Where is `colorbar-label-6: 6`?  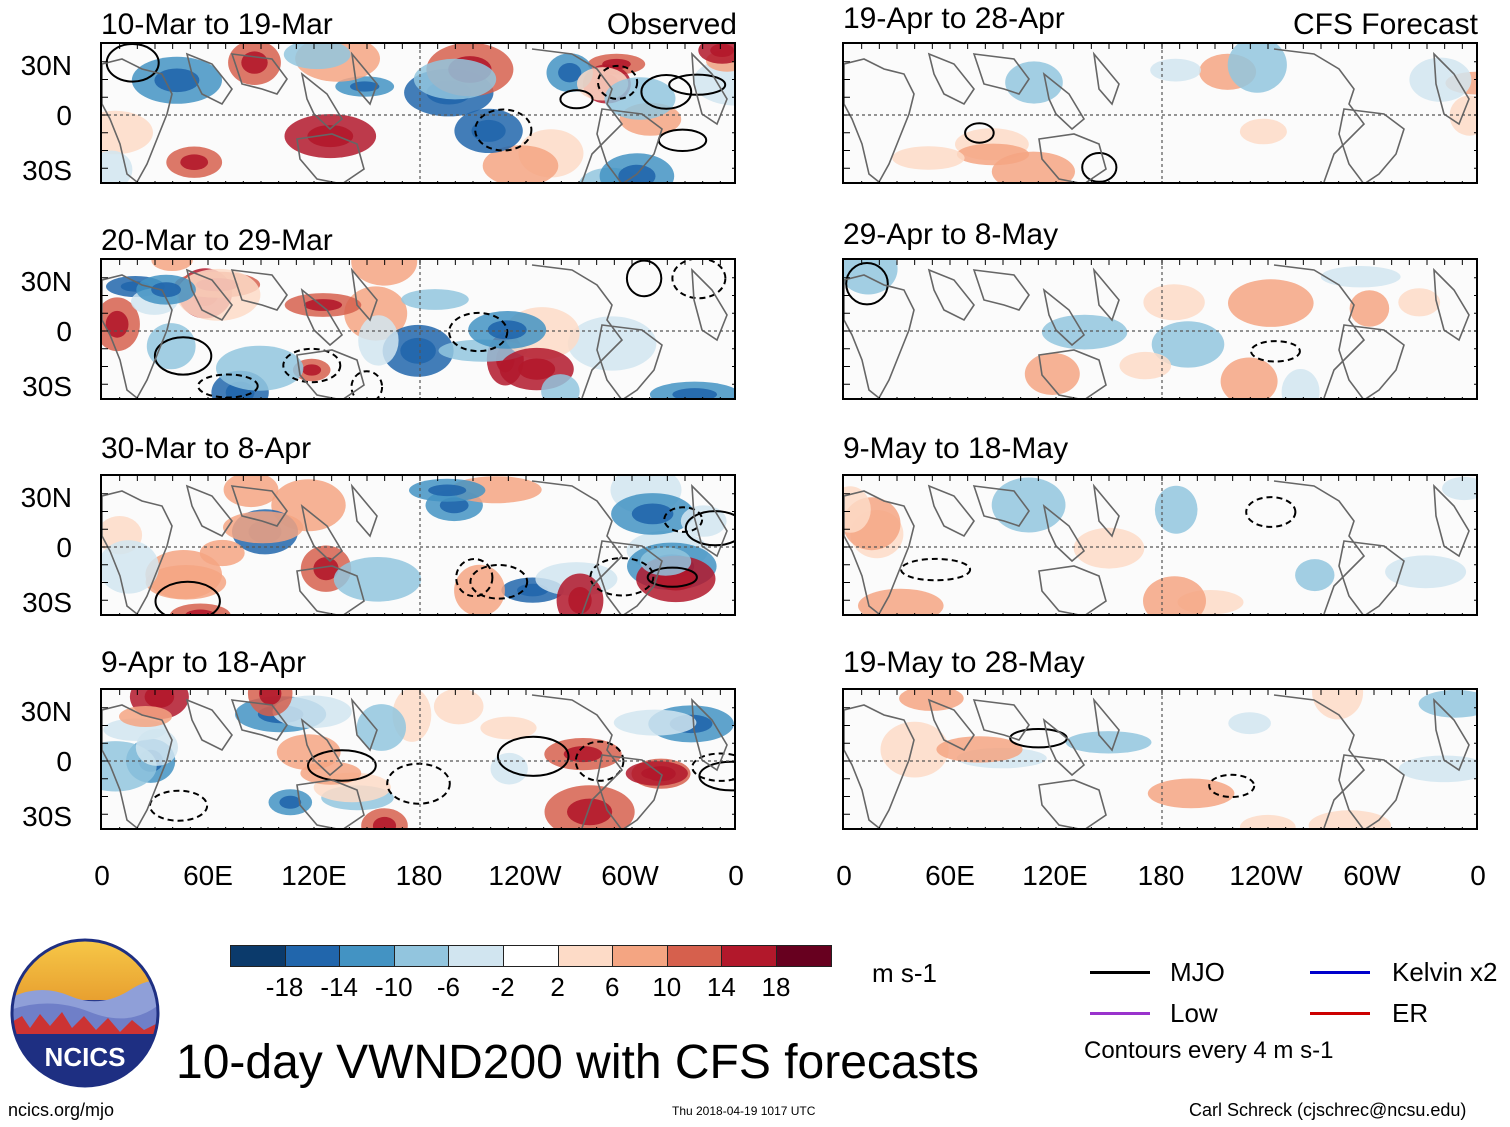 colorbar-label-6: 6 is located at coordinates (612, 987).